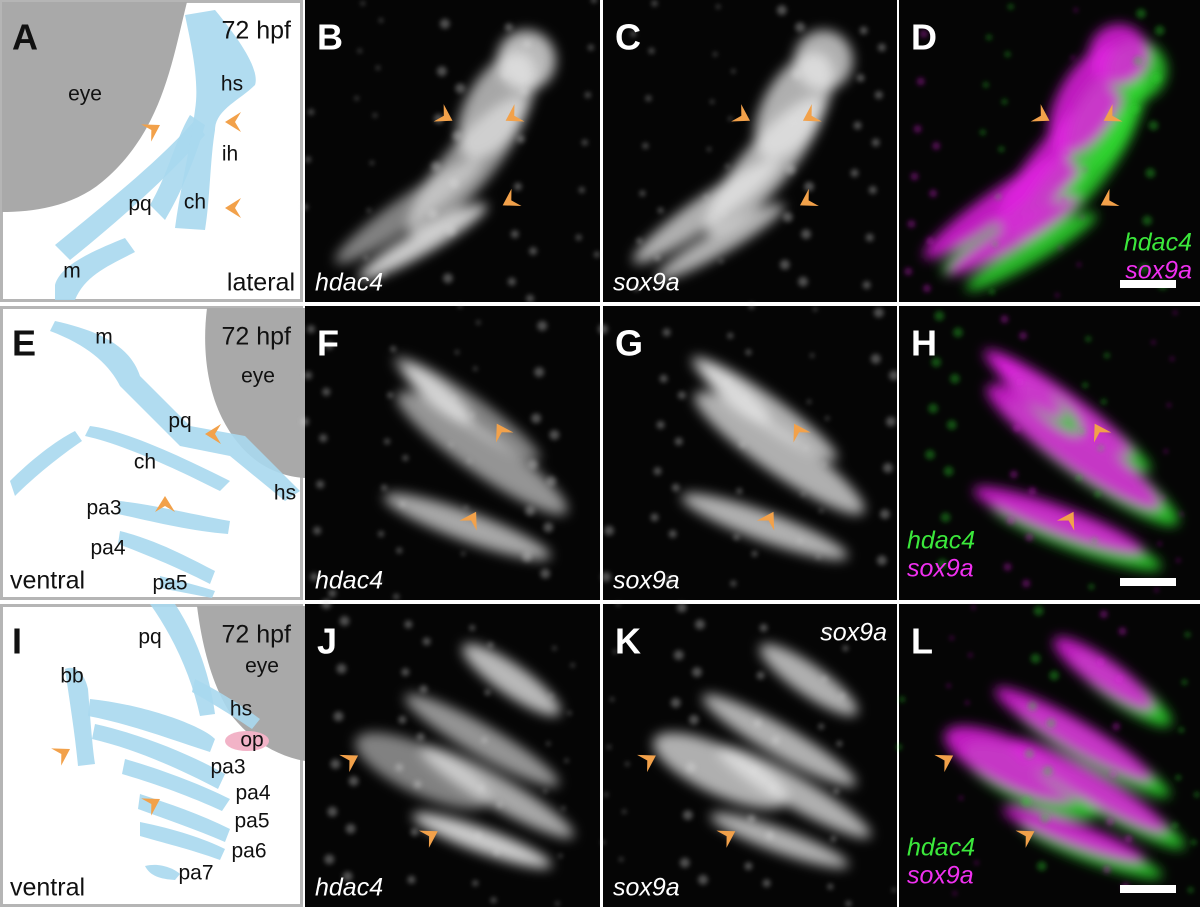 The height and width of the screenshot is (909, 1200). What do you see at coordinates (195, 873) in the screenshot?
I see `structure-label: pa7` at bounding box center [195, 873].